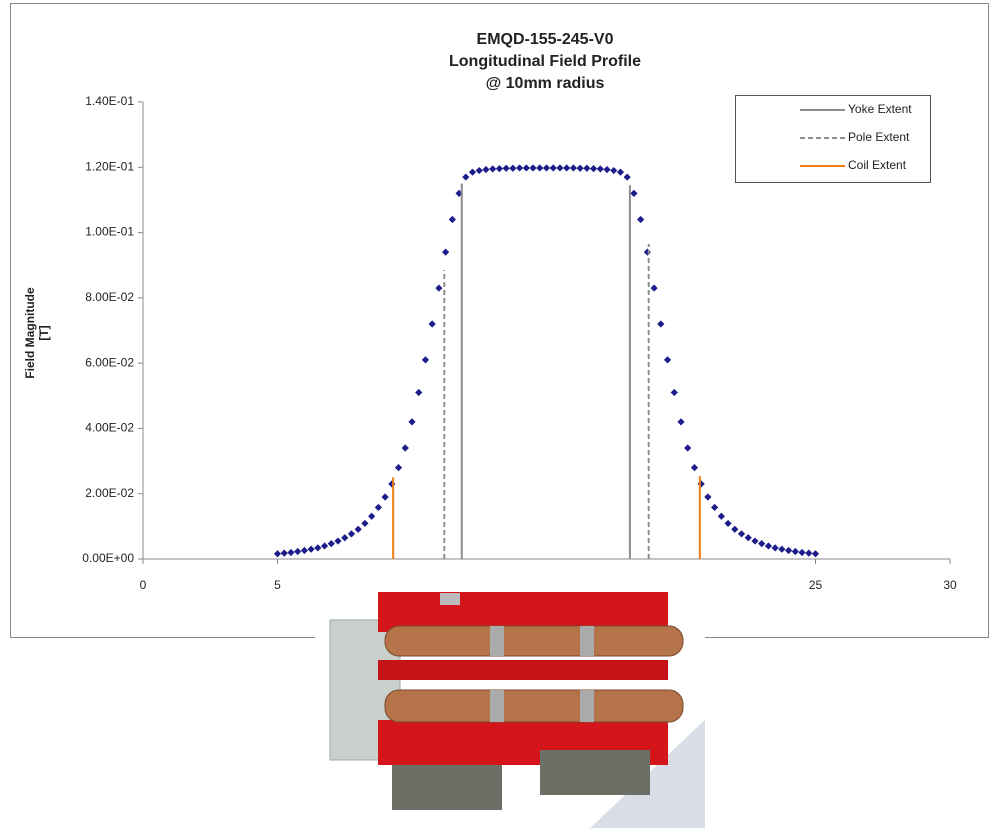 The height and width of the screenshot is (828, 990). I want to click on x-tick-label: 5, so click(277, 585).